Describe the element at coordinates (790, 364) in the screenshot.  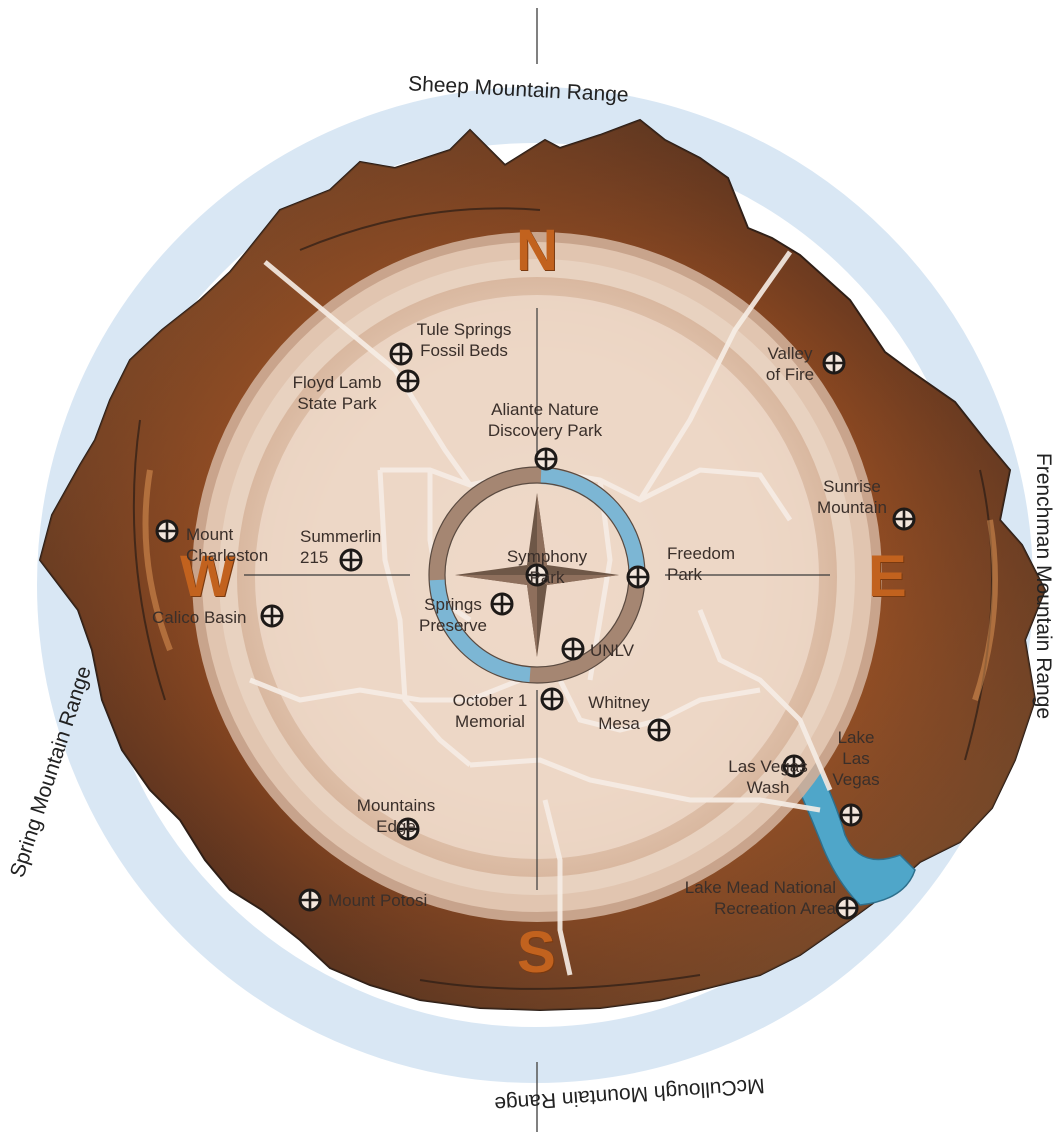
I see `place-label-valley-of-fire: Valley of Fire` at that location.